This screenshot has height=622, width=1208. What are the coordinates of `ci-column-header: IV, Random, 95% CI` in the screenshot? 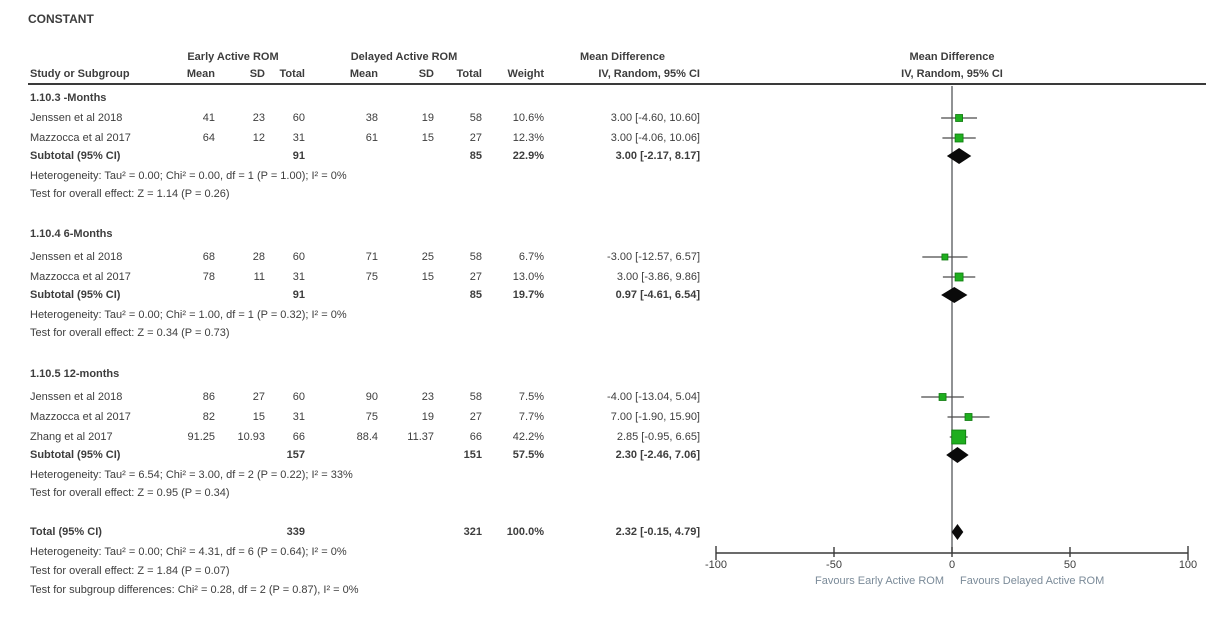 It's located at (649, 74).